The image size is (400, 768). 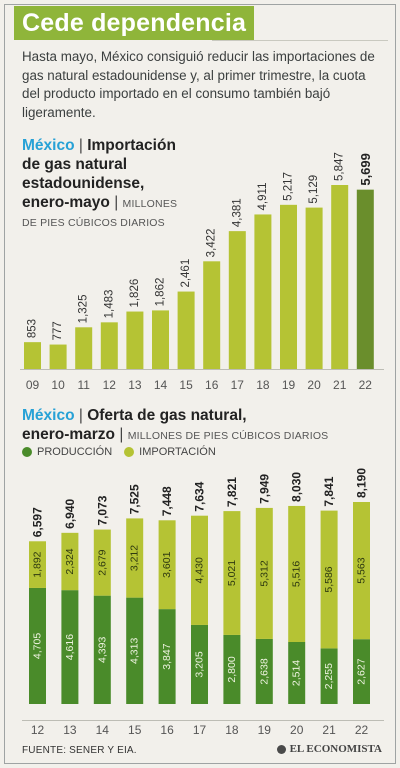 I want to click on chart1-tick-label: 13, so click(x=135, y=385).